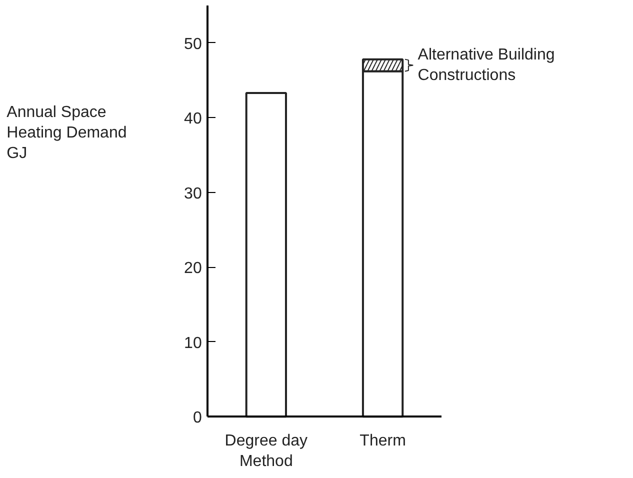 The height and width of the screenshot is (478, 633). What do you see at coordinates (193, 343) in the screenshot?
I see `y-tick-label: 10` at bounding box center [193, 343].